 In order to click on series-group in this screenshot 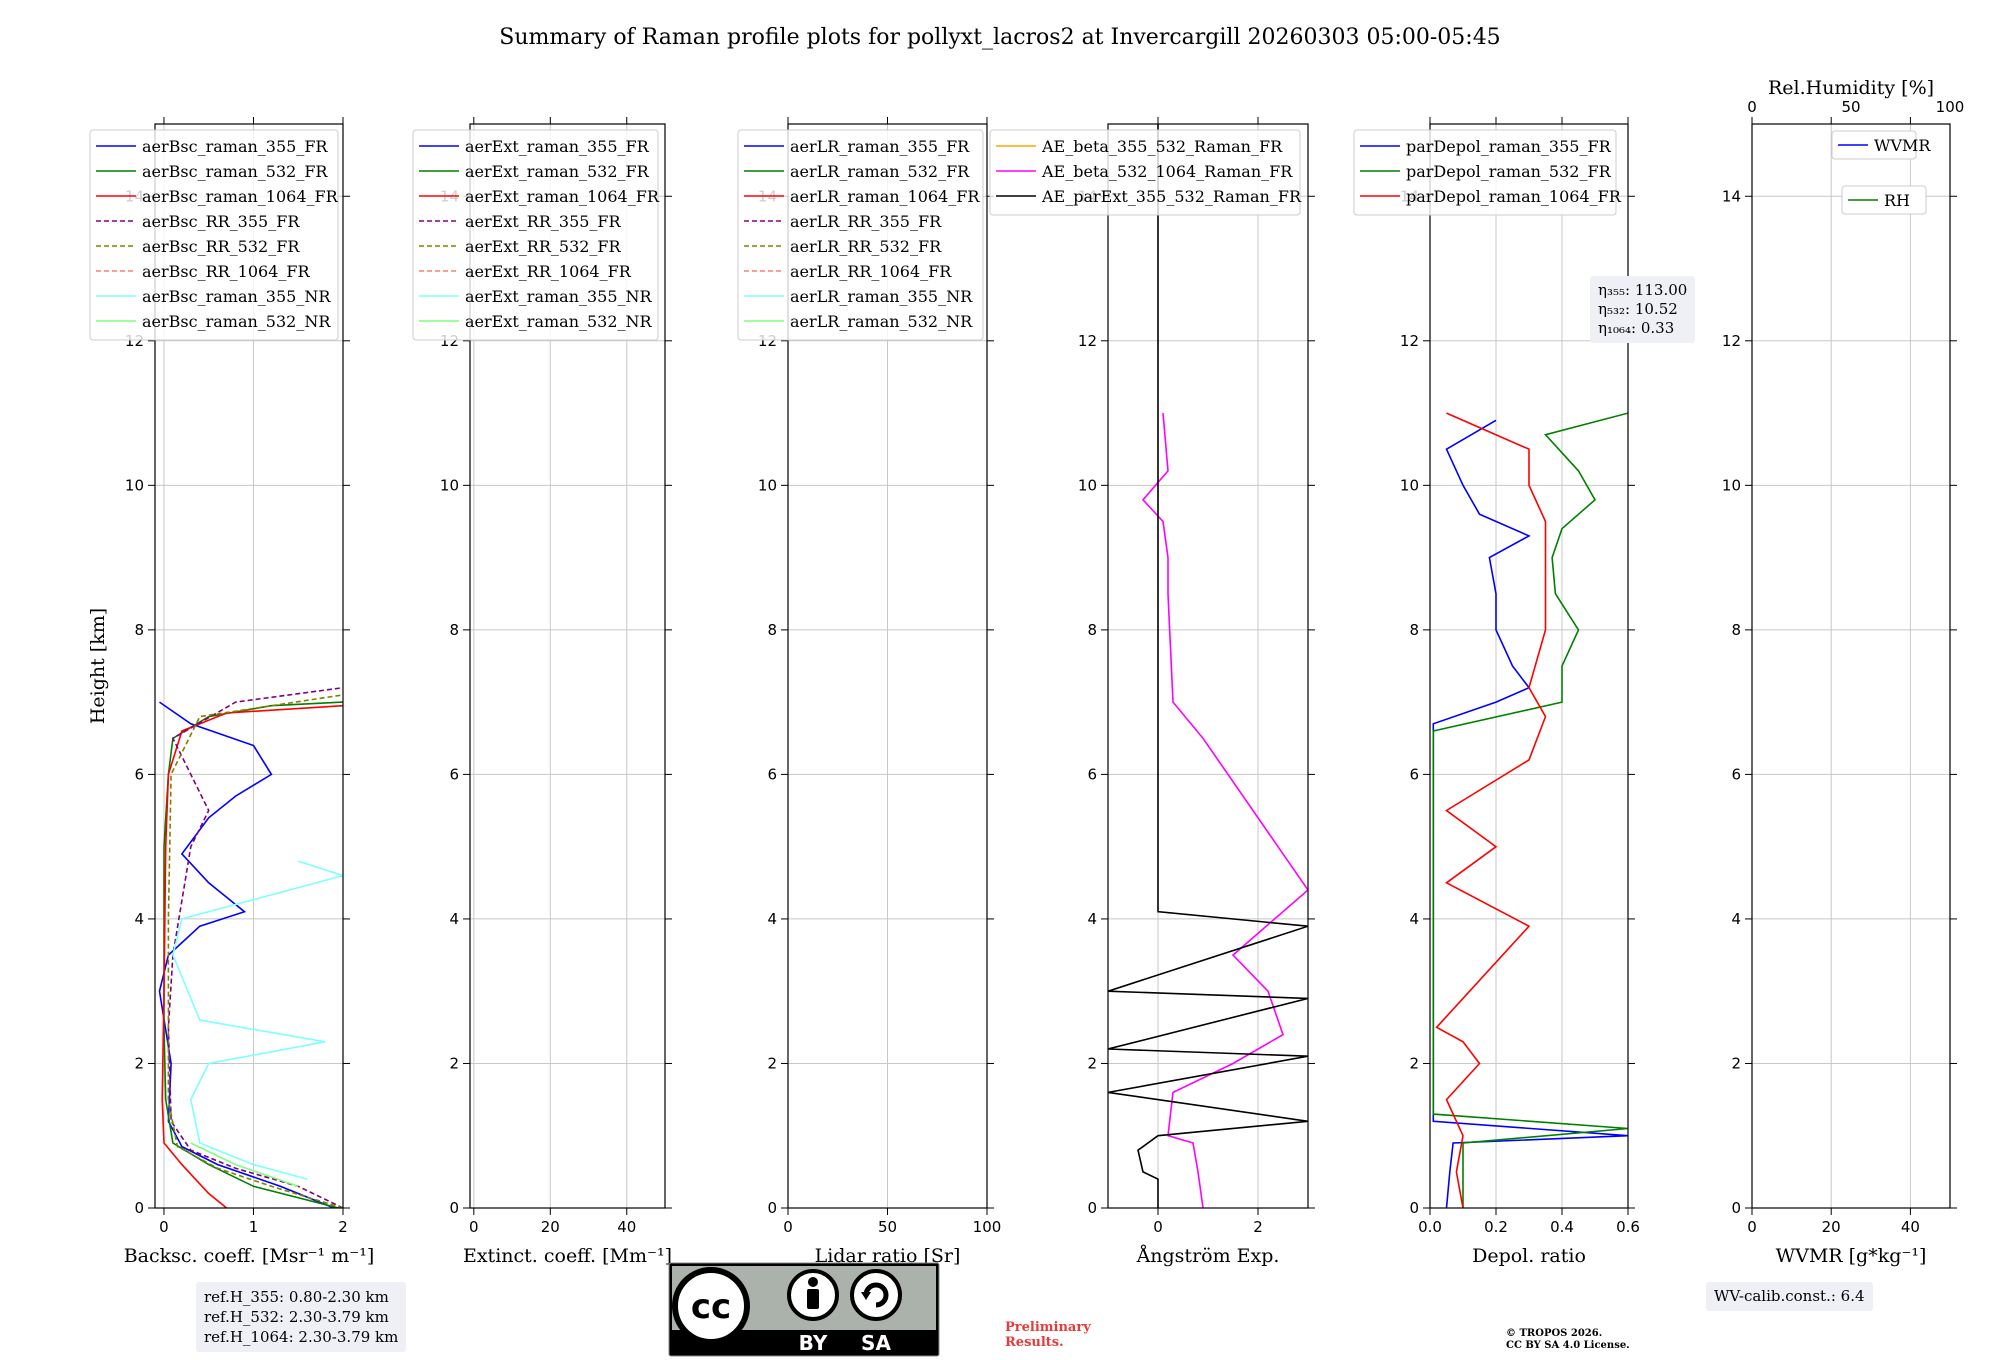, I will do `click(1530, 810)`.